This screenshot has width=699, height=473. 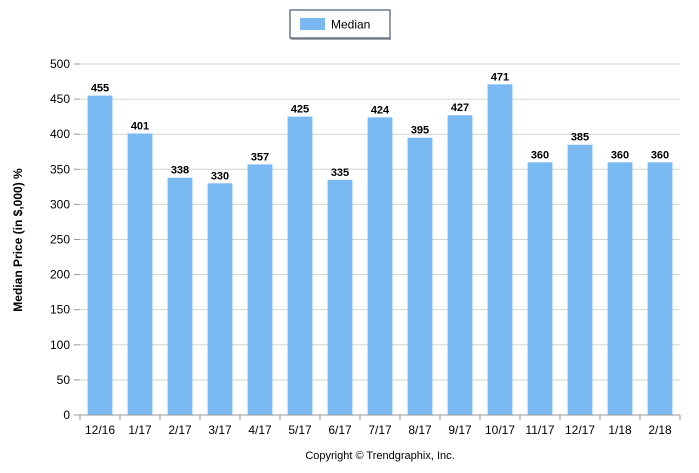 I want to click on copyright-text: Copyright © Trendgraphix, Inc., so click(x=379, y=456).